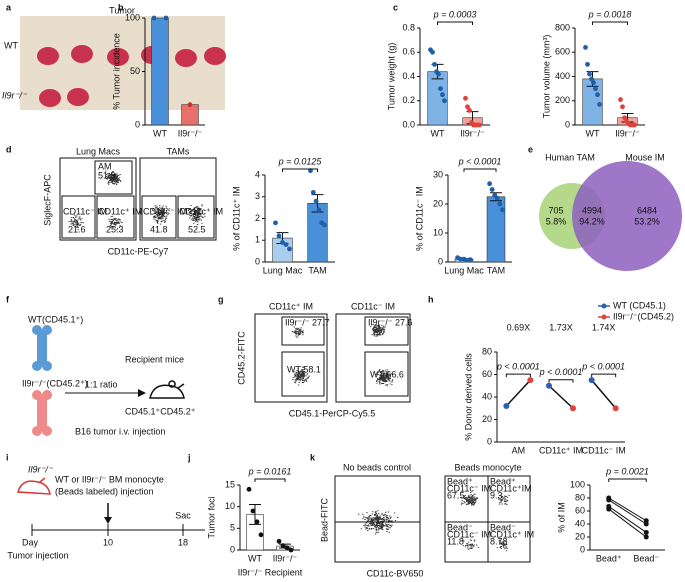 The width and height of the screenshot is (685, 582). Describe the element at coordinates (332, 413) in the screenshot. I see `axis-label: CD45.1-PerCP-Cy5.5` at that location.